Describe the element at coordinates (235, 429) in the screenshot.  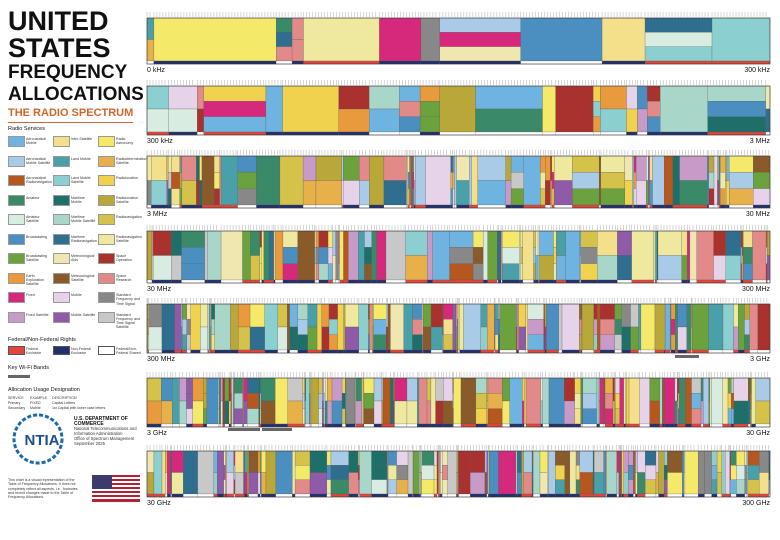
I see `wifi-band` at that location.